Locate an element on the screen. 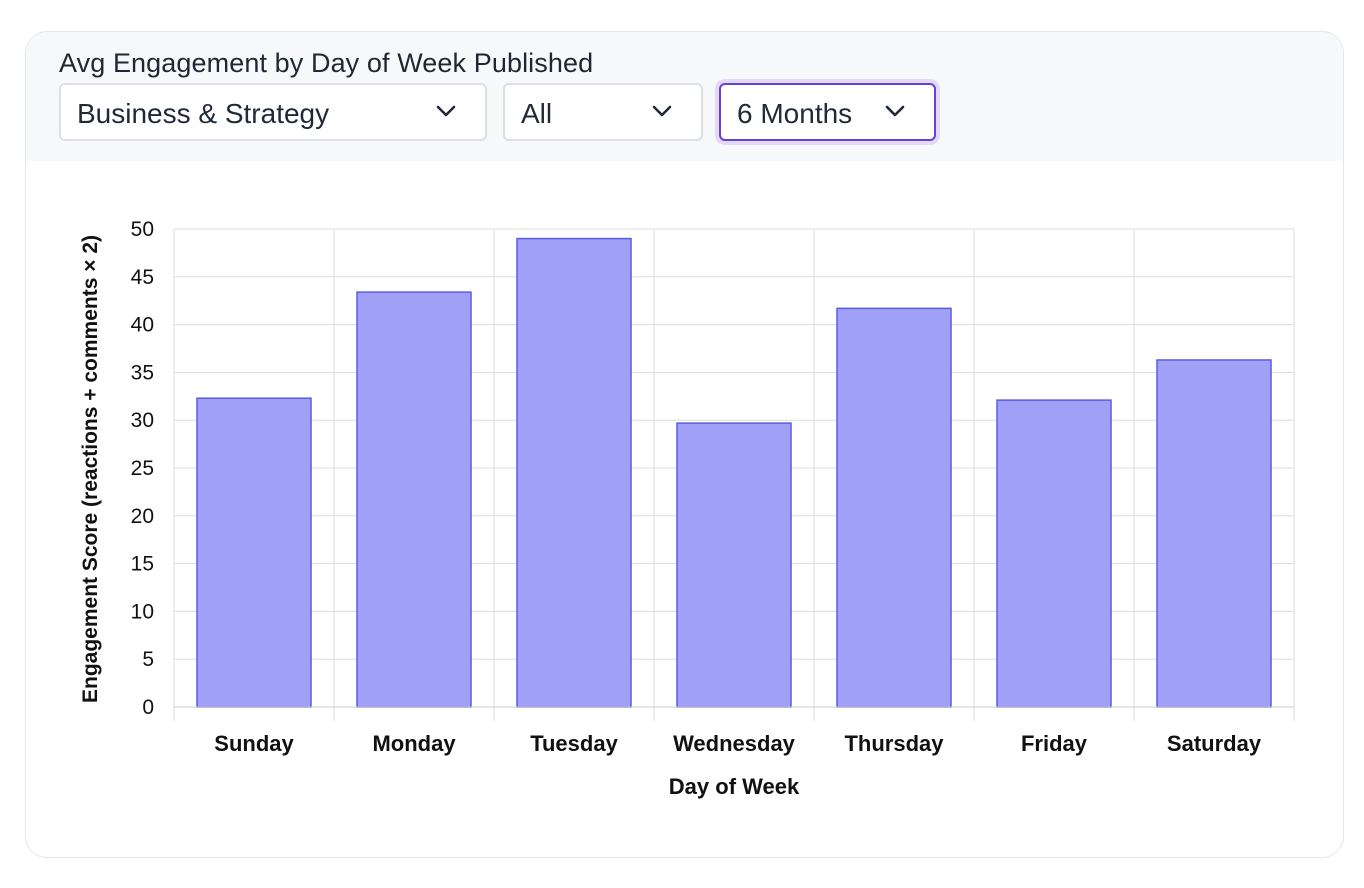  type-select: All is located at coordinates (603, 112).